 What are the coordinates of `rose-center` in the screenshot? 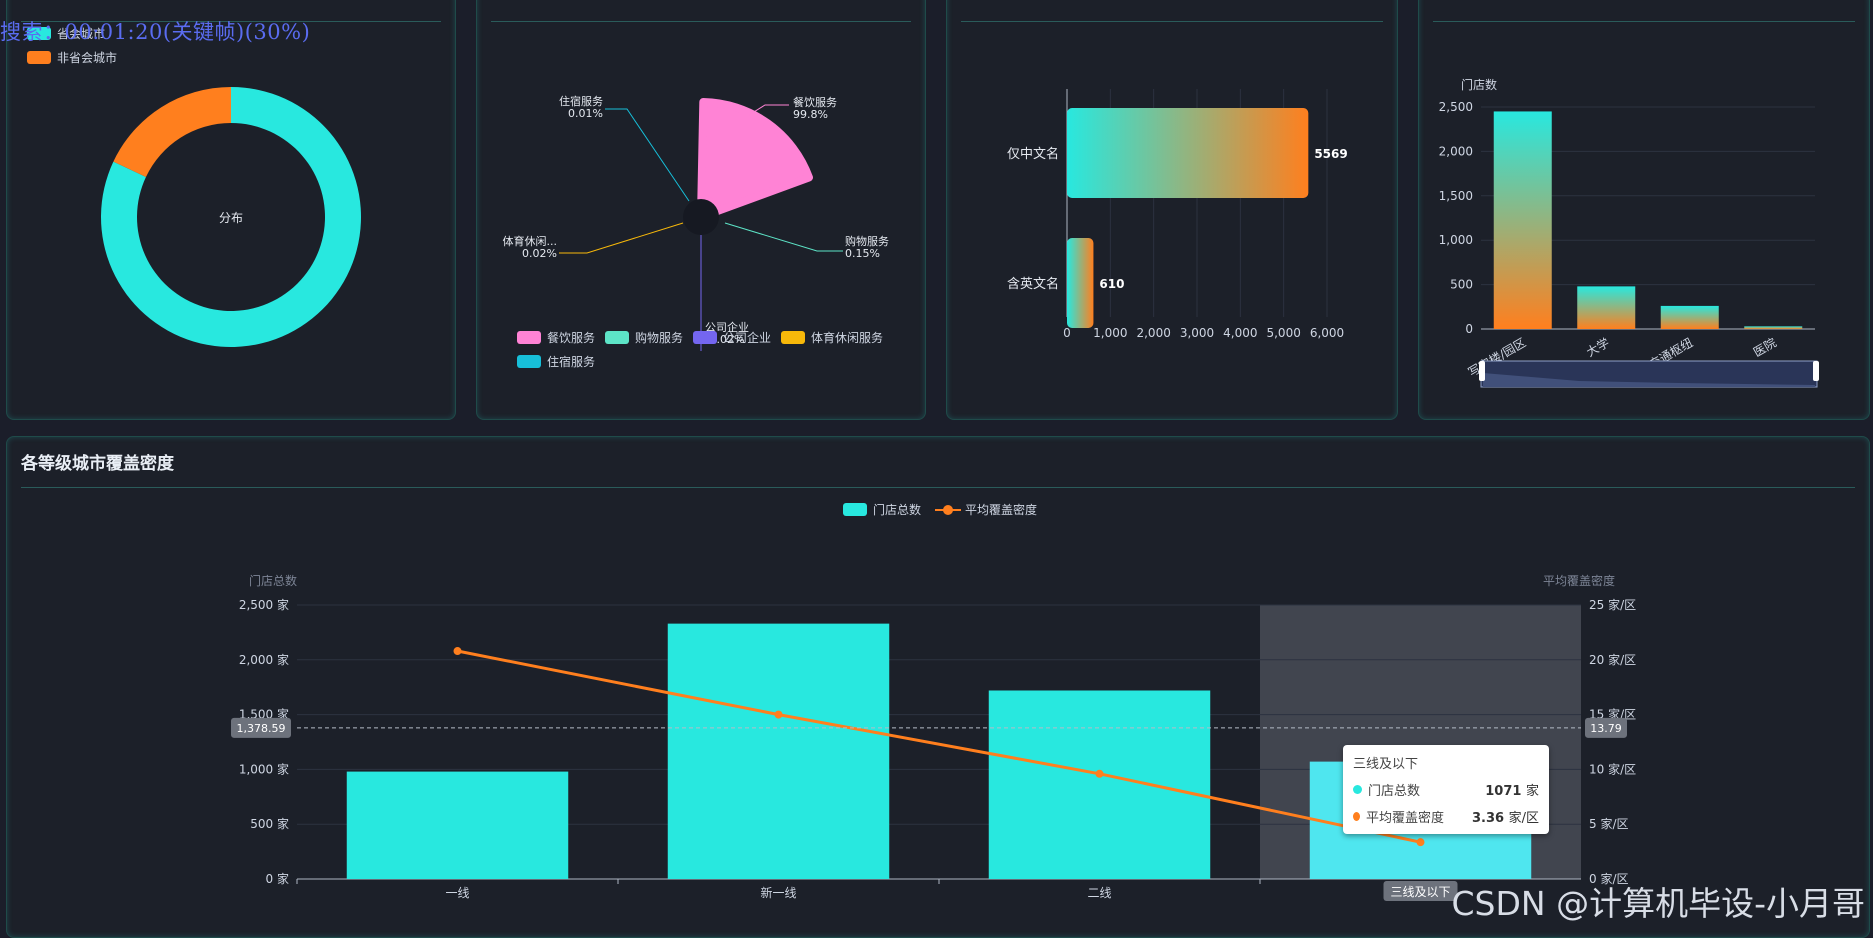 It's located at (701, 217).